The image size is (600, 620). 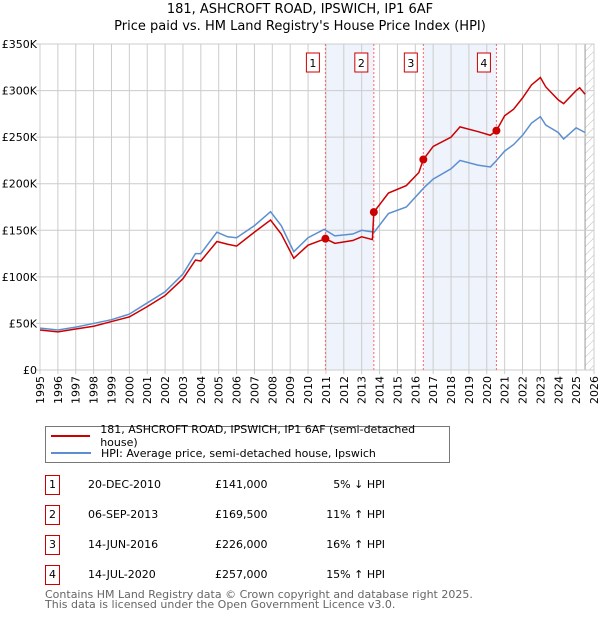 What do you see at coordinates (469, 390) in the screenshot?
I see `x-tick-label: 2019` at bounding box center [469, 390].